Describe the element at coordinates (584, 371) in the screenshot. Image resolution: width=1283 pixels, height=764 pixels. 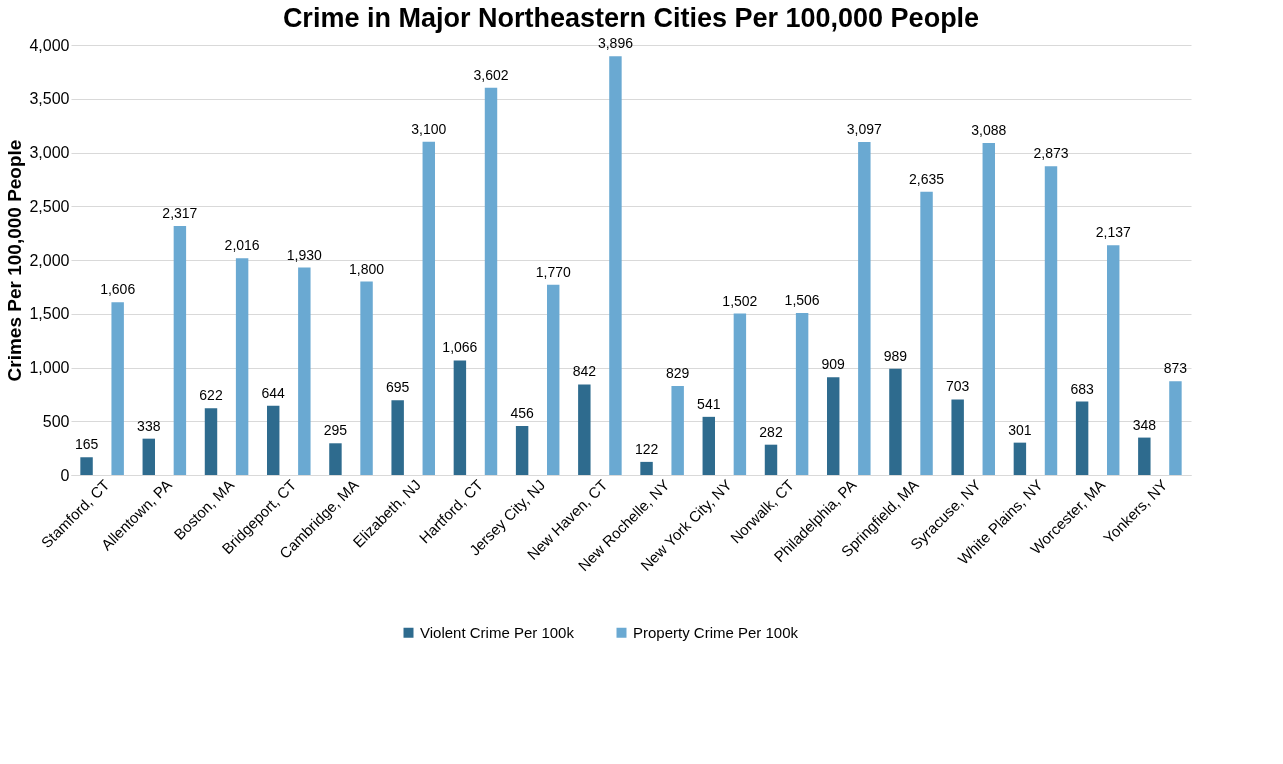
I see `data-label: 842` at that location.